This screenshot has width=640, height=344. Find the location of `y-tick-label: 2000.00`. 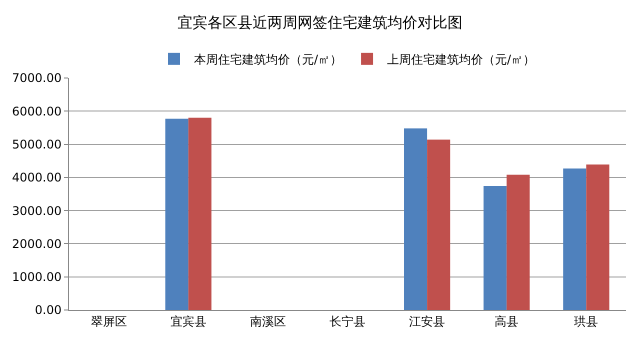

y-tick-label: 2000.00 is located at coordinates (37, 243).